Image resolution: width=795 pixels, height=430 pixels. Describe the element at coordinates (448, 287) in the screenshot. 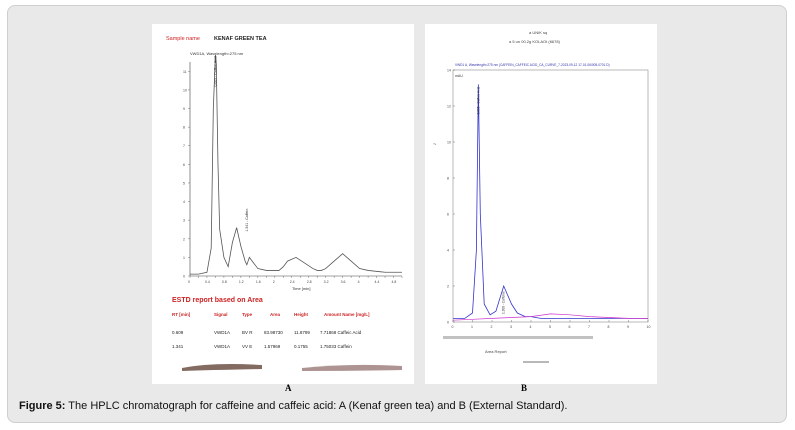

I see `b-ytick-label: 2` at that location.